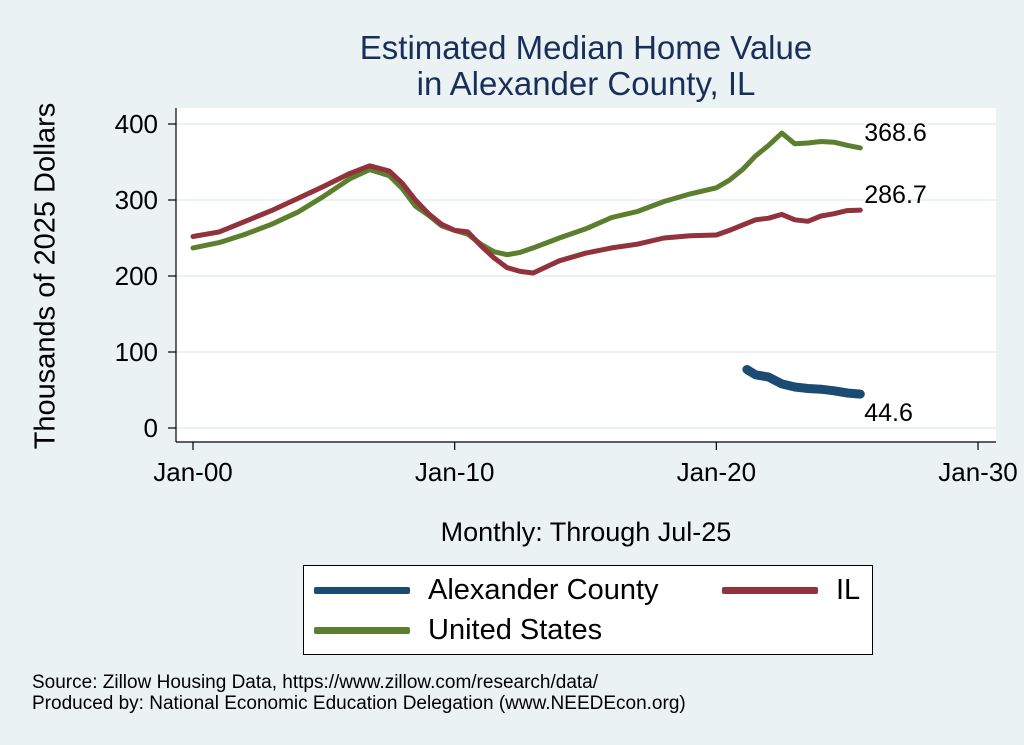 The width and height of the screenshot is (1024, 745). I want to click on series-line-alexander-county, so click(803, 382).